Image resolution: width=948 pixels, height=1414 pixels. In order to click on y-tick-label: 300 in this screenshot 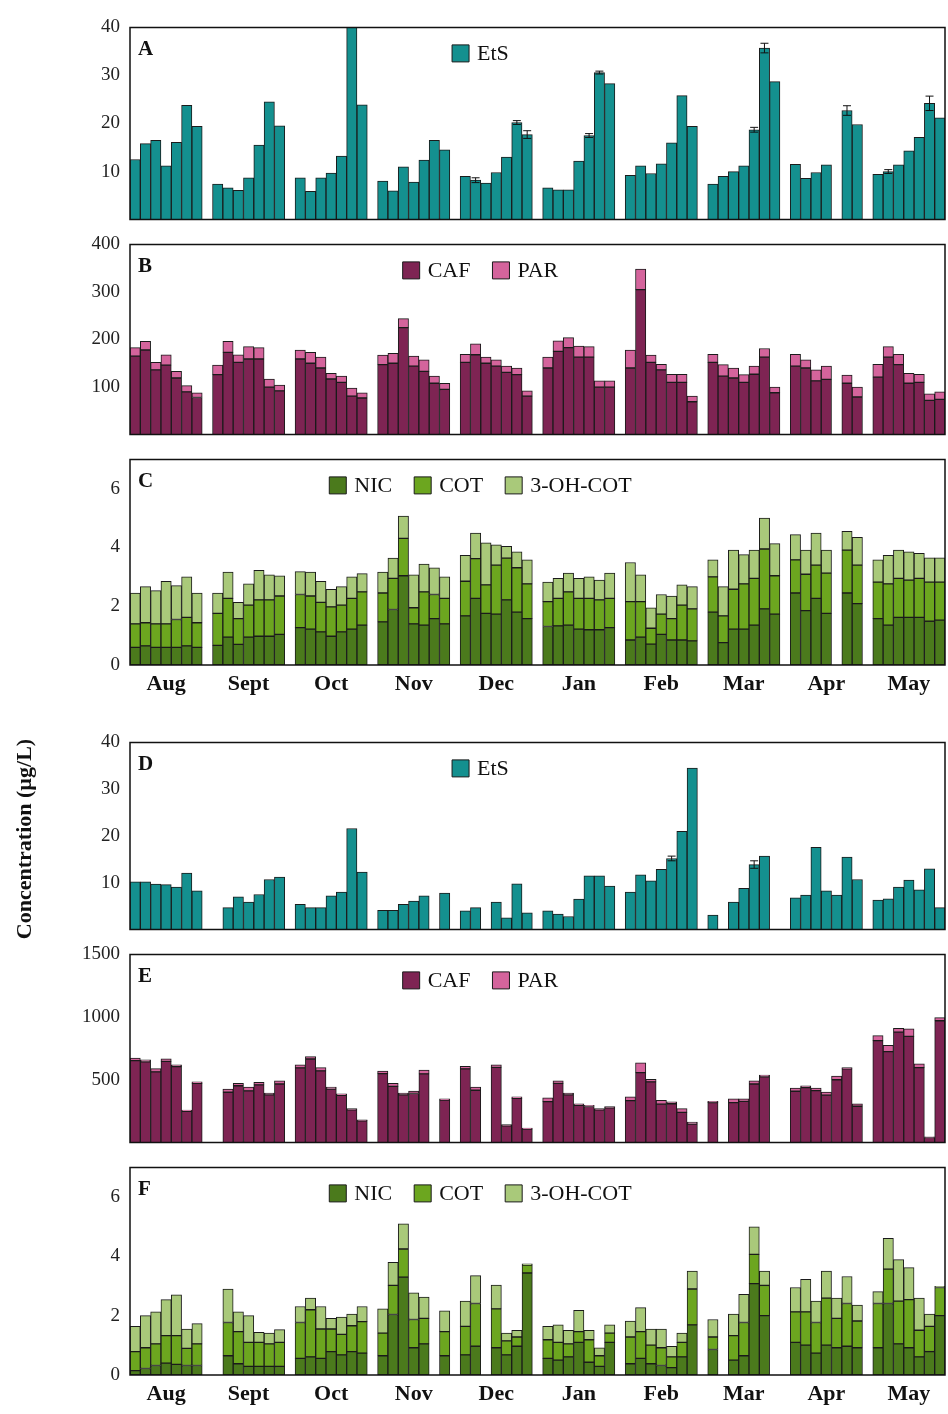, I will do `click(105, 290)`.